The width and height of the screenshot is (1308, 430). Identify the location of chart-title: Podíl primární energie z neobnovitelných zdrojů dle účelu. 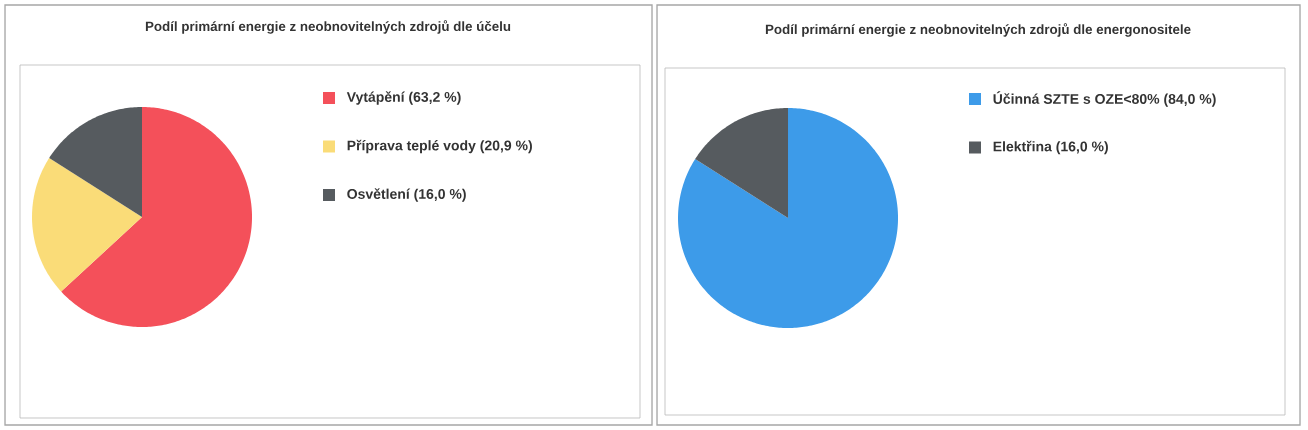
(328, 27).